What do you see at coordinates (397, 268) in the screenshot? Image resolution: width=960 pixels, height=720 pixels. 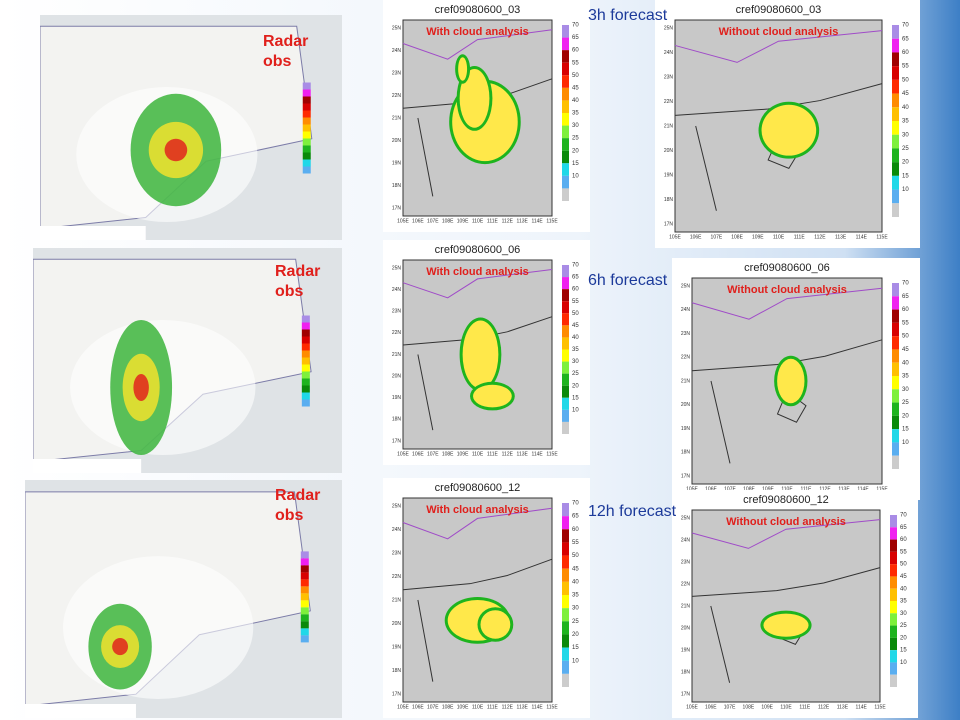 I see `lat-label: 25N` at bounding box center [397, 268].